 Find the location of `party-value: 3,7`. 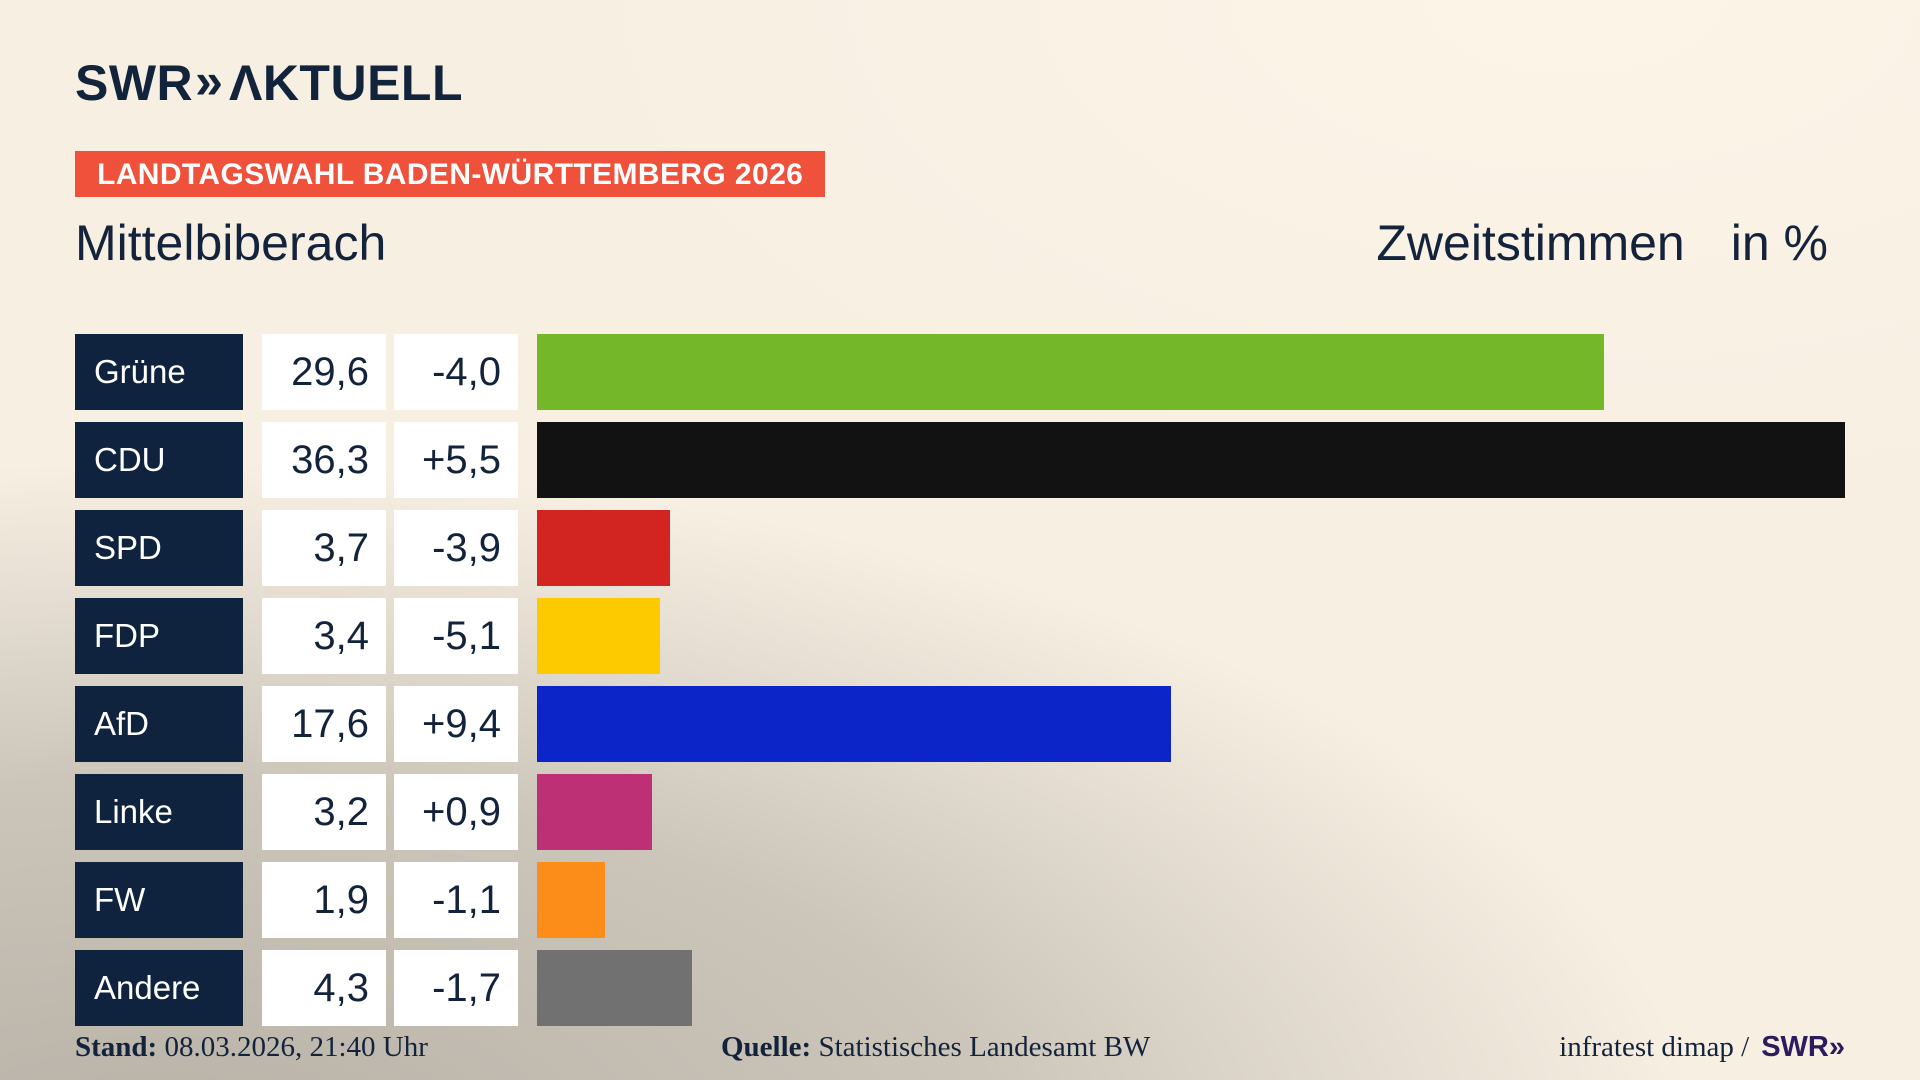

party-value: 3,7 is located at coordinates (324, 548).